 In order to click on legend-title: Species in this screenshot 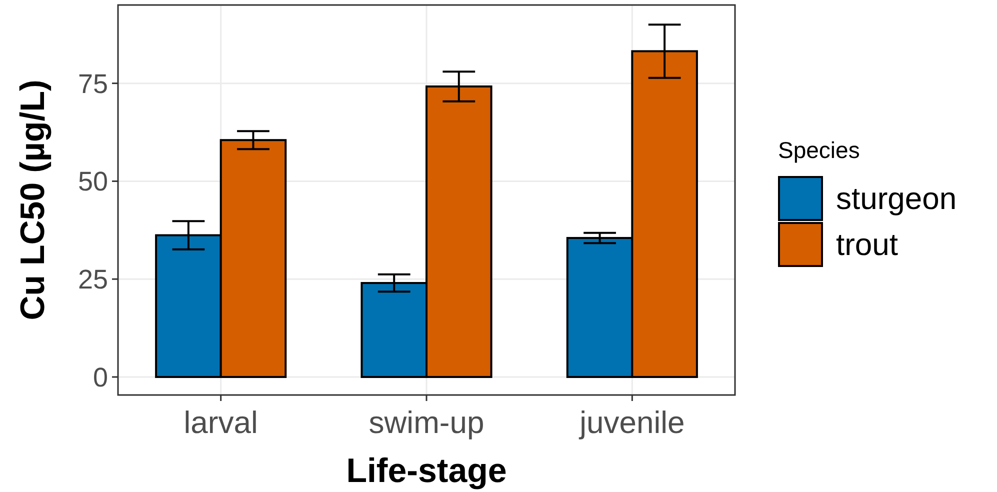, I will do `click(819, 150)`.